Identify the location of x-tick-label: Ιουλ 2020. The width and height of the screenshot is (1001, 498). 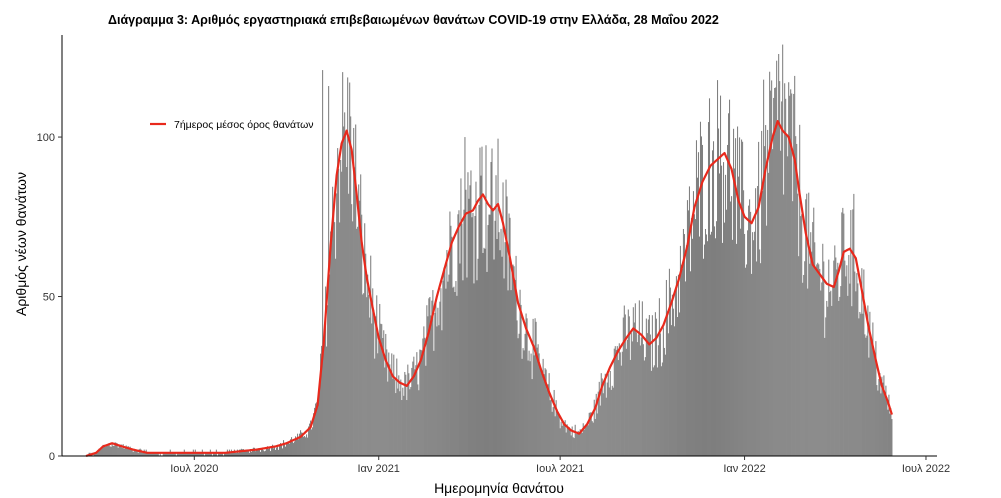
(194, 469).